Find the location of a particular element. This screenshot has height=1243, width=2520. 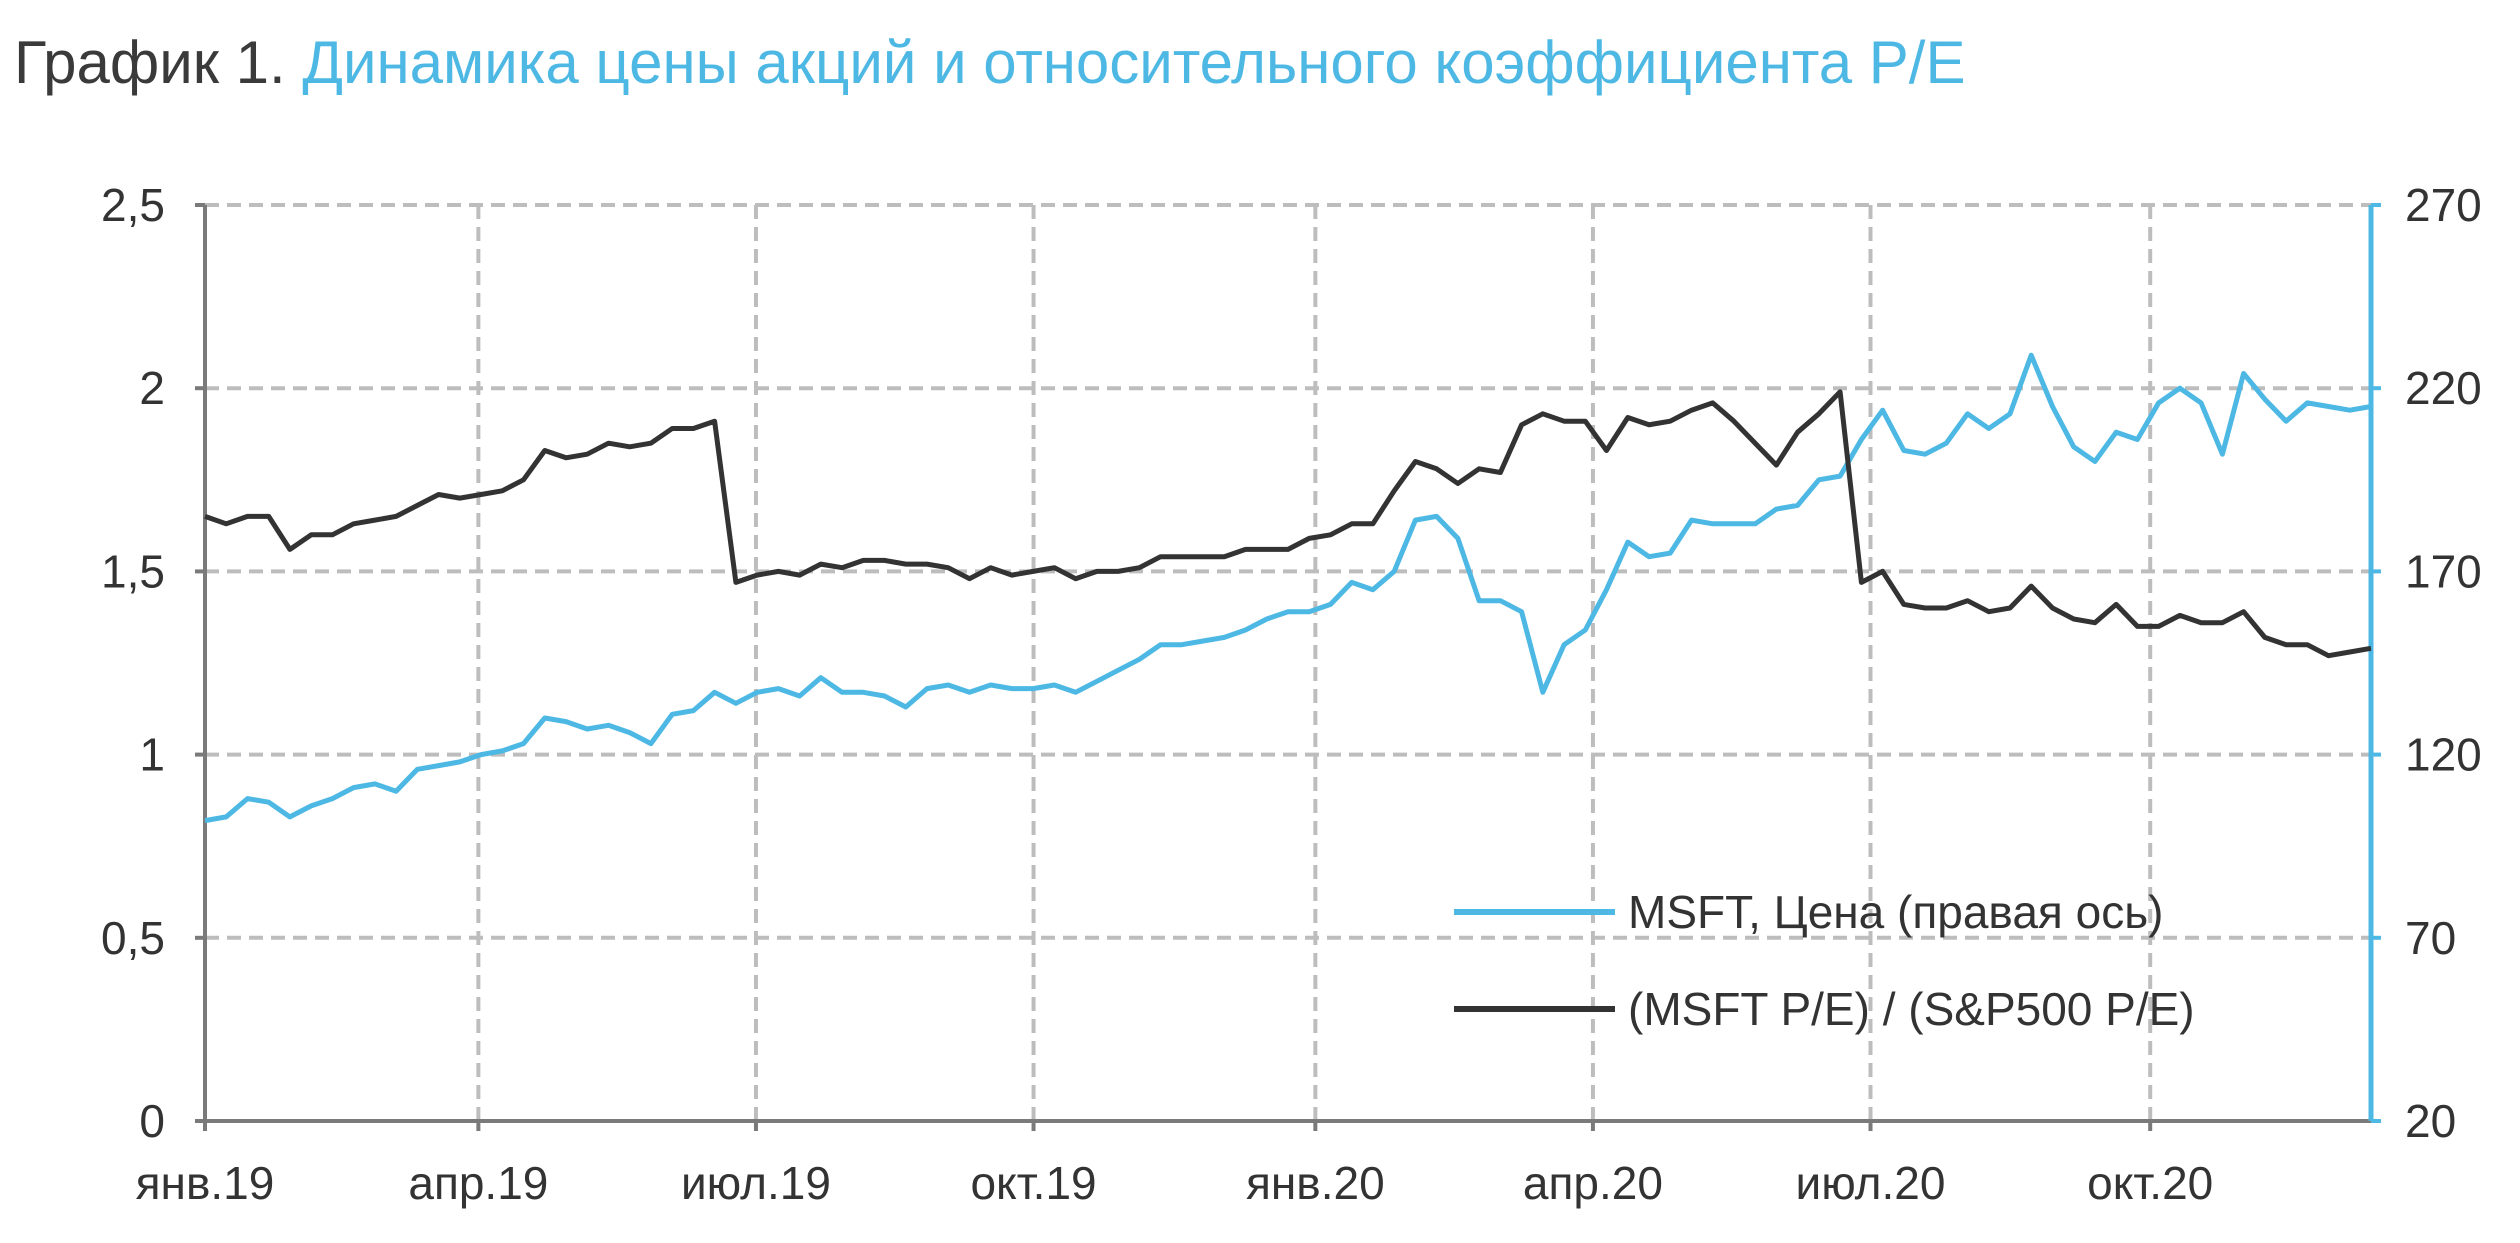

right-axis-tick-label: 270 is located at coordinates (2443, 205).